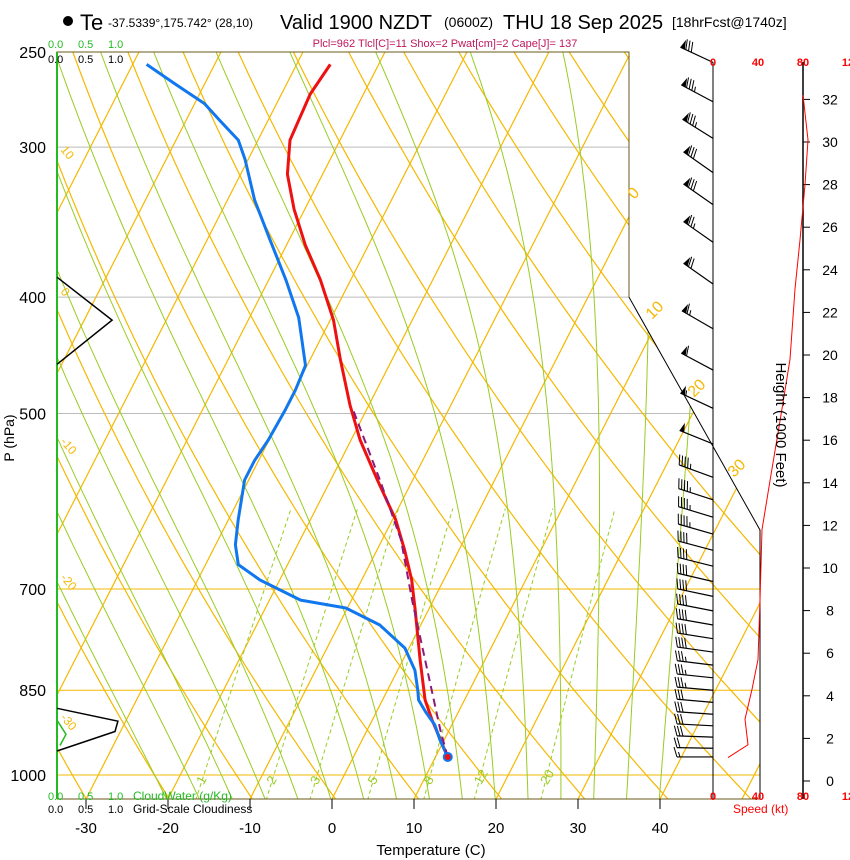  I want to click on cloudwater-scale-top: 0.5, so click(85, 45).